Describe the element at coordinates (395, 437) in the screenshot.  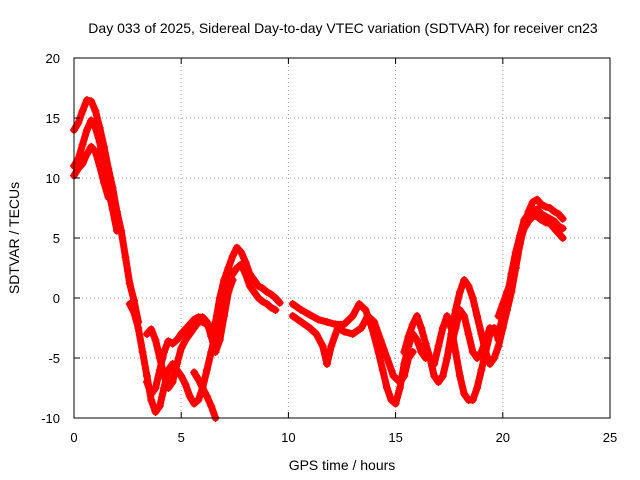
I see `x-tick-label: 15` at that location.